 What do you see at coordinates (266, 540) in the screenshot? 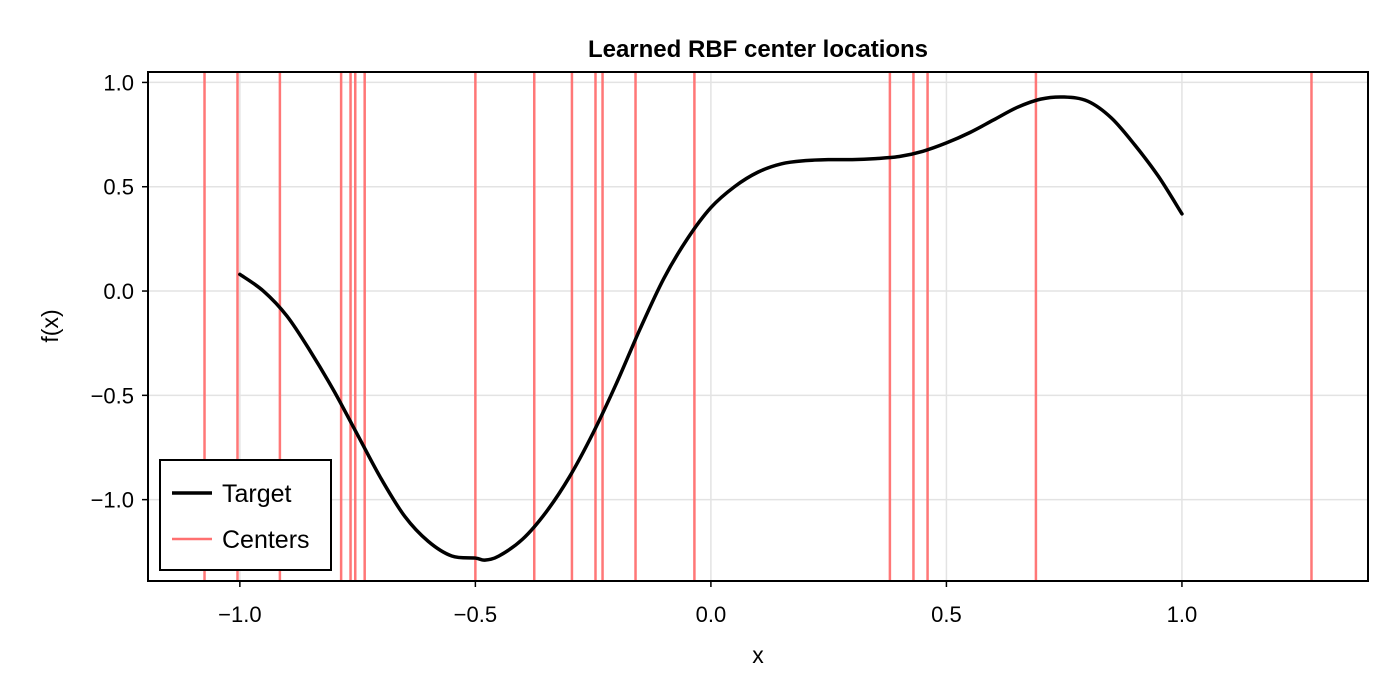
I see `legend-centers-label: Centers` at bounding box center [266, 540].